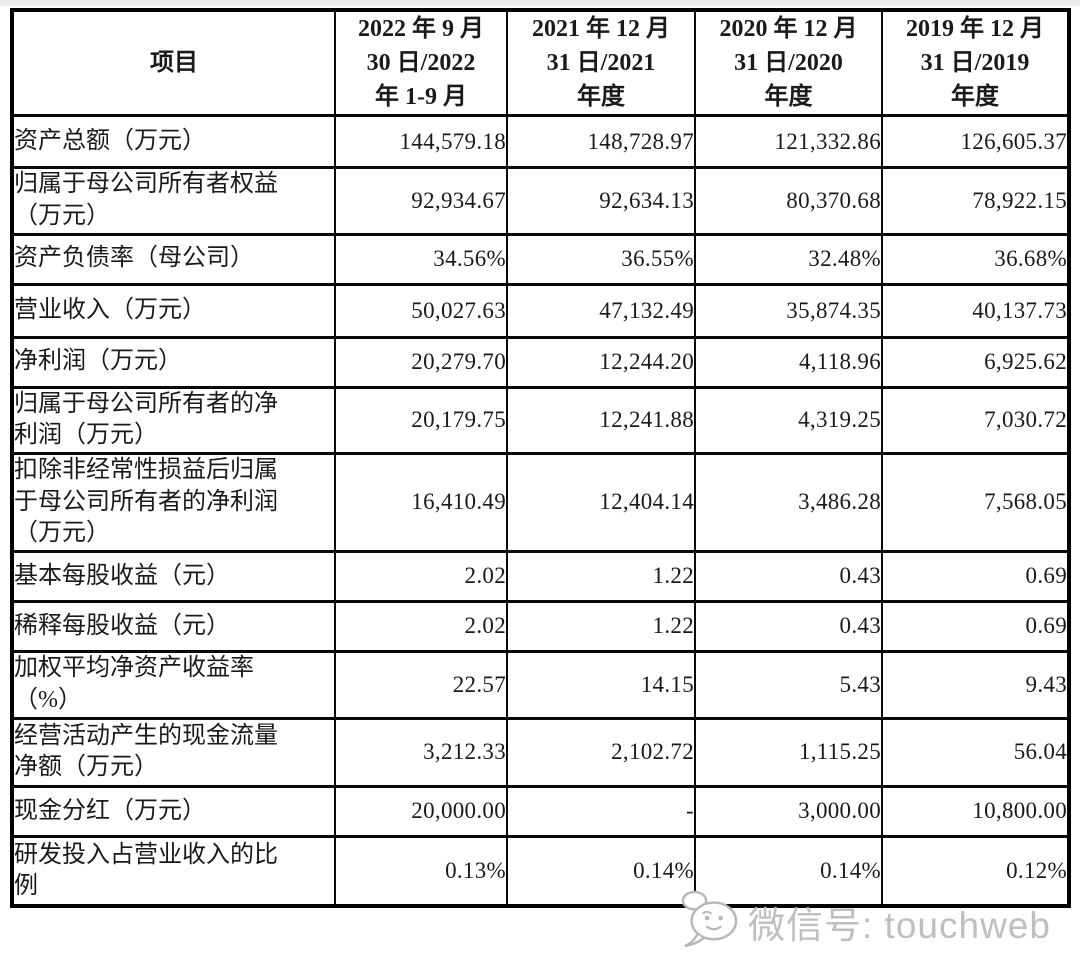 This screenshot has width=1080, height=964. Describe the element at coordinates (788, 684) in the screenshot. I see `cell-value: 5.43` at that location.